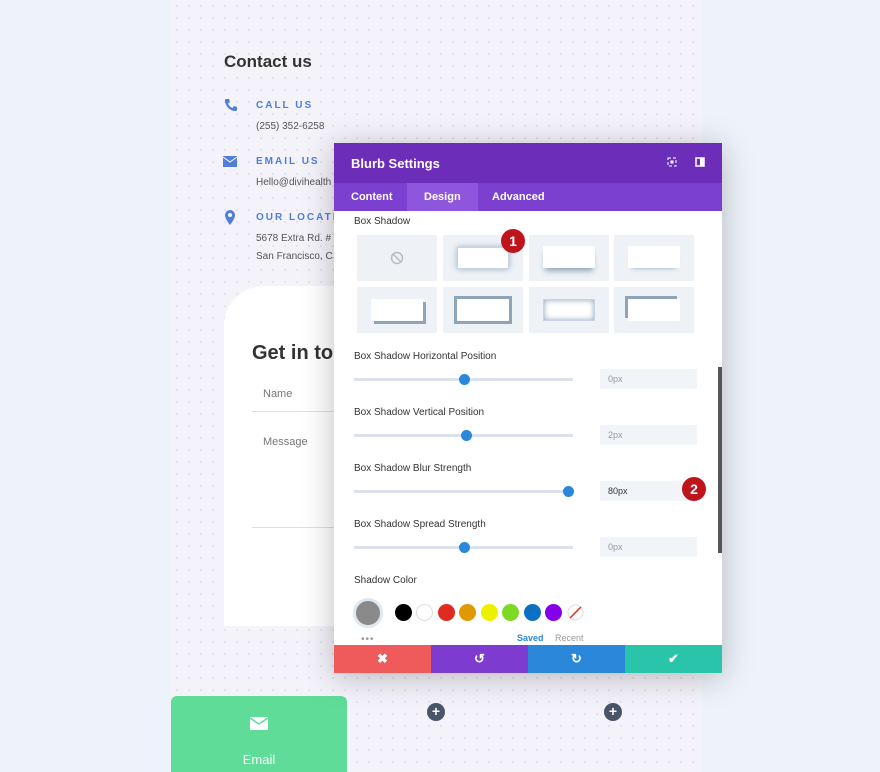 The image size is (880, 772). What do you see at coordinates (700, 162) in the screenshot?
I see `sidebar-icon` at bounding box center [700, 162].